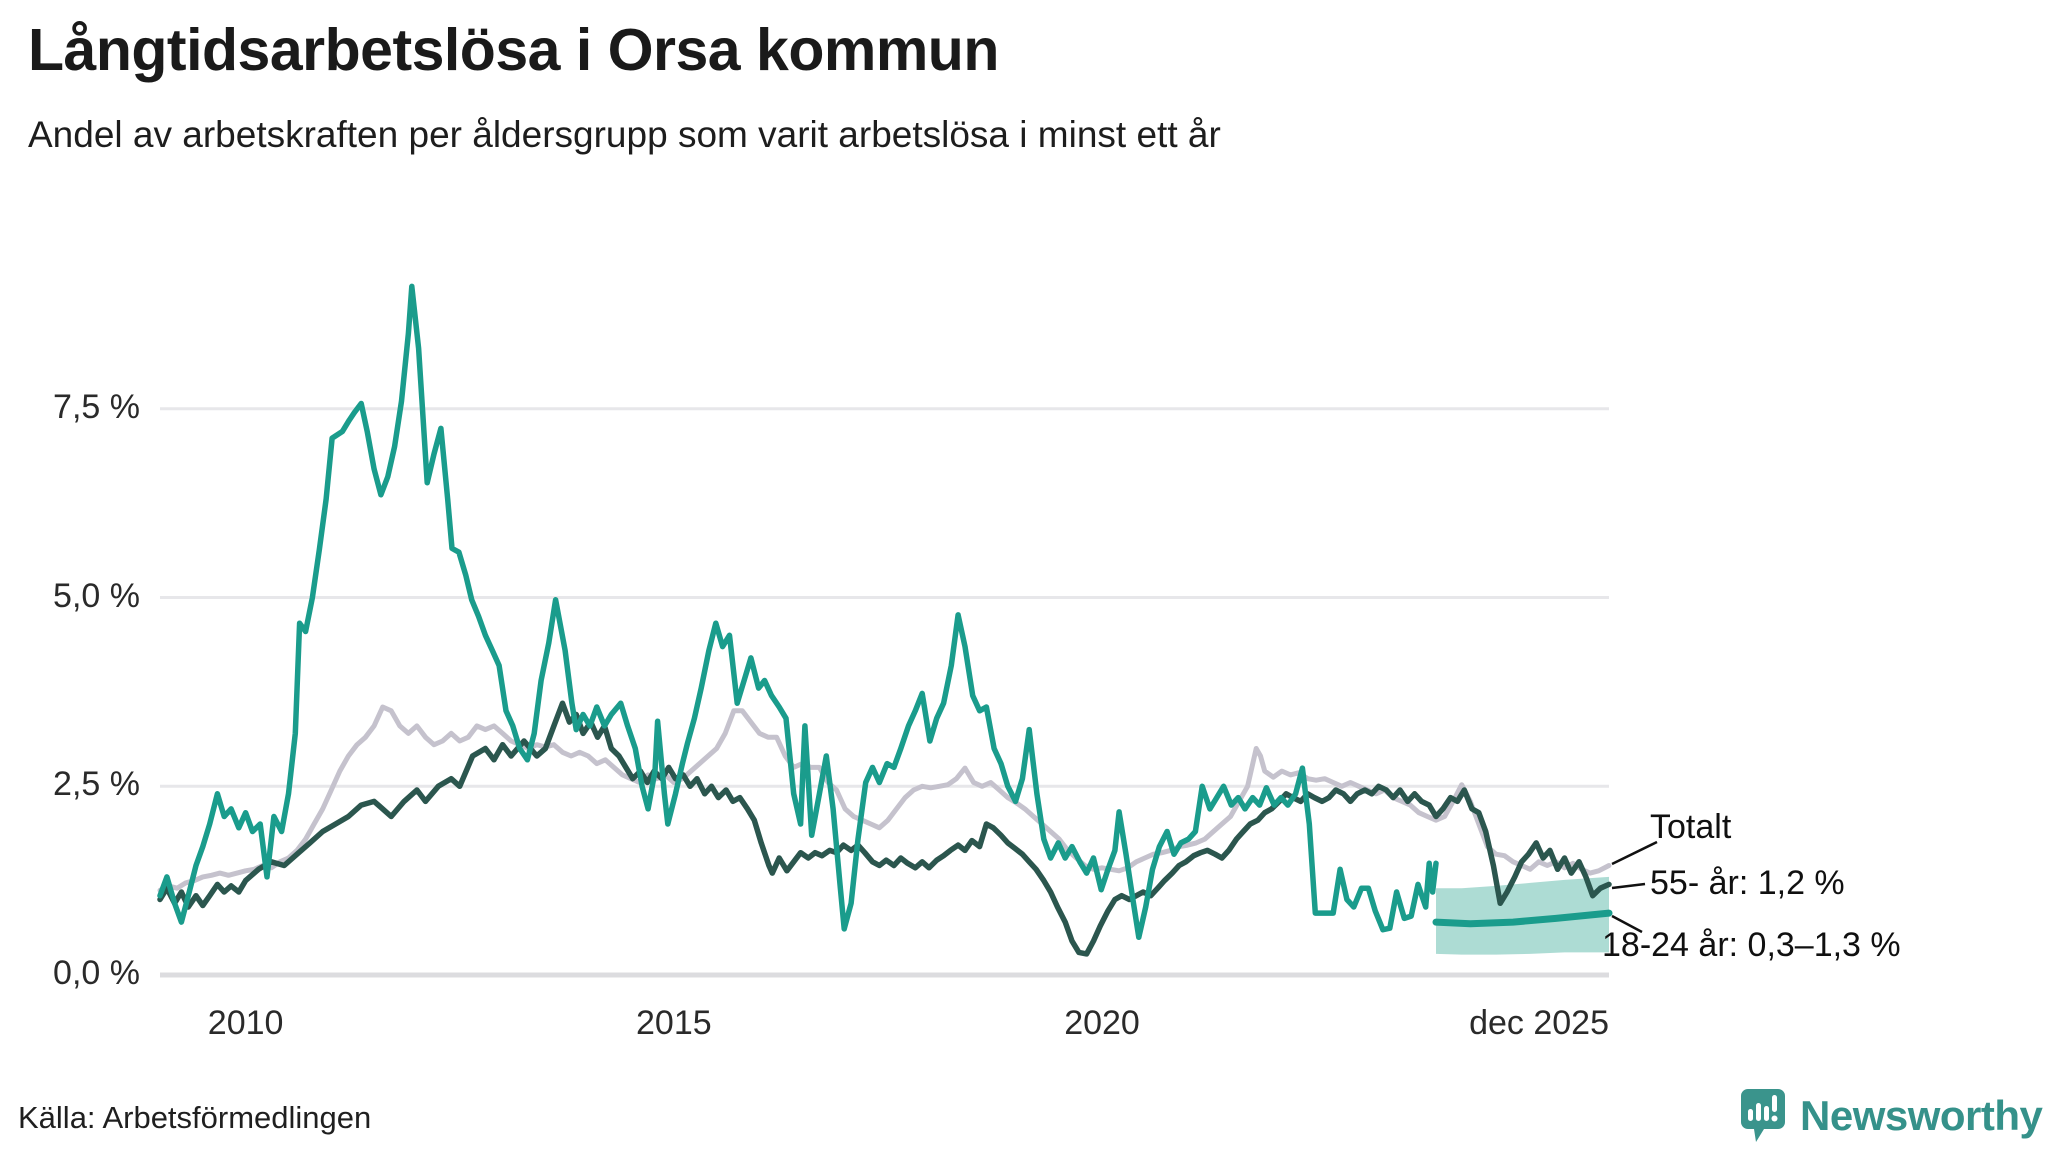 The width and height of the screenshot is (2048, 1152). I want to click on newsworthy-logo-icon, so click(1763, 1116).